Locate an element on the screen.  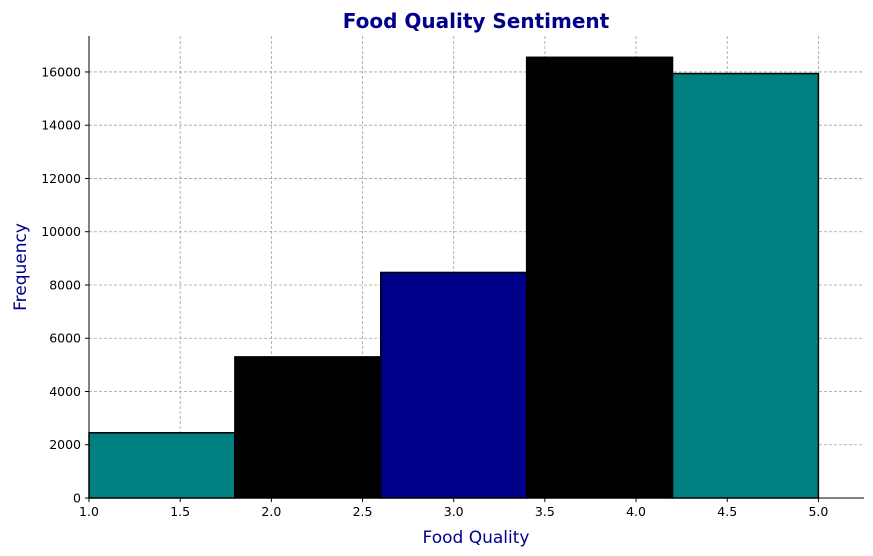
x-tick-label: 3.5 is located at coordinates (545, 511).